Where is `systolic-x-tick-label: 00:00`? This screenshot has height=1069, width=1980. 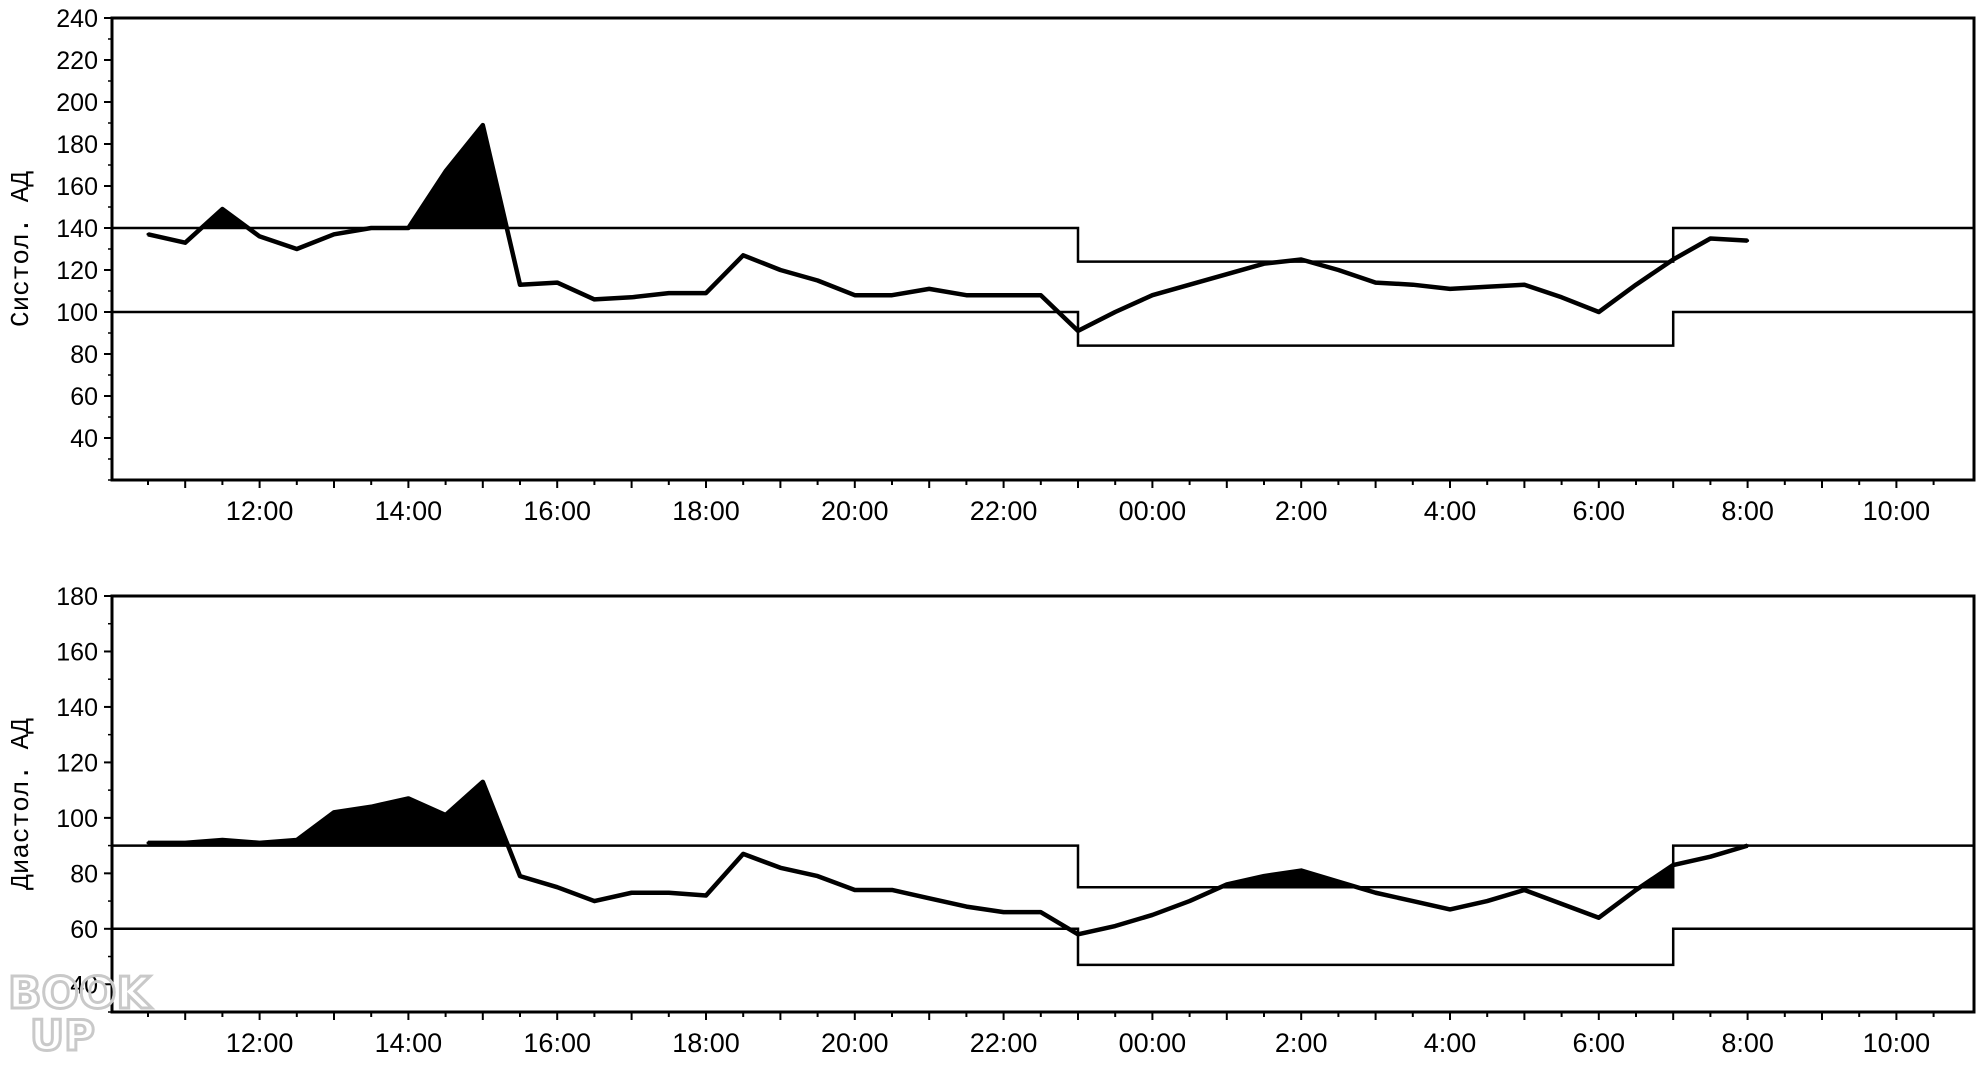
systolic-x-tick-label: 00:00 is located at coordinates (1153, 511).